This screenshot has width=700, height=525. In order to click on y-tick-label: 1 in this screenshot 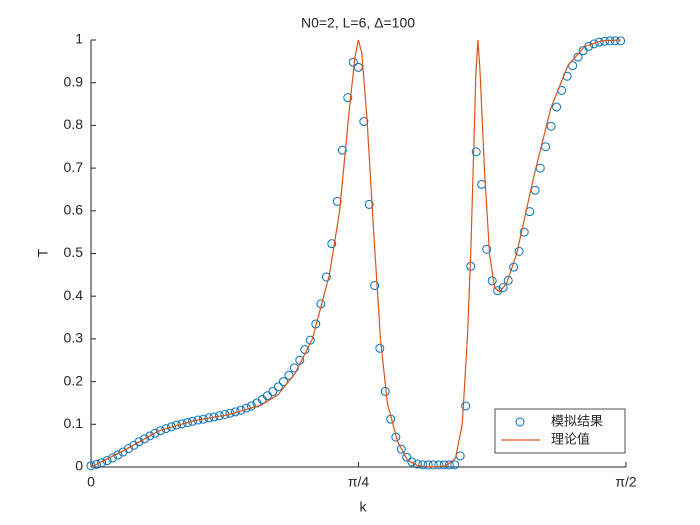, I will do `click(79, 39)`.